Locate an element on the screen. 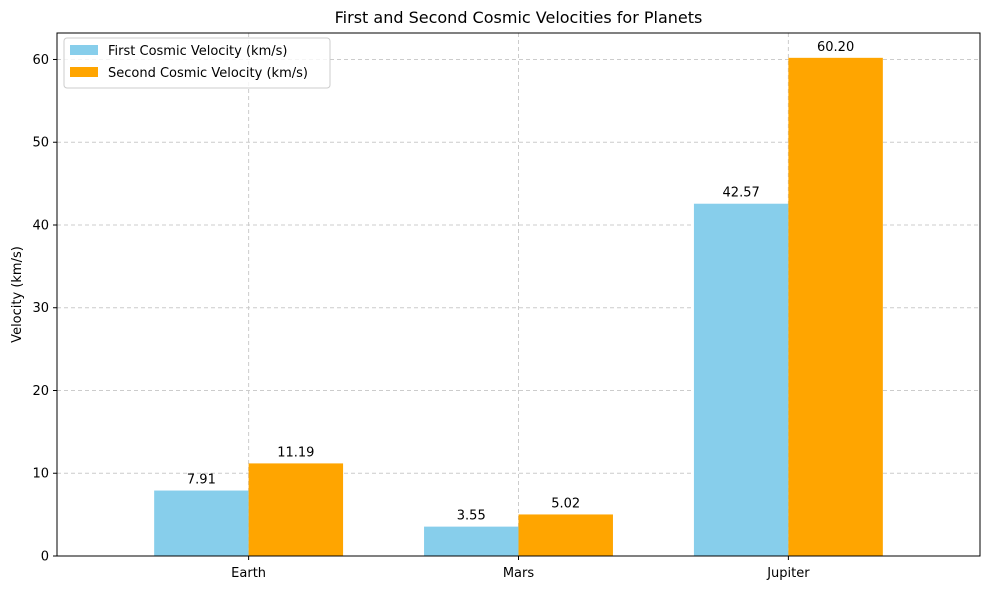 This screenshot has height=590, width=989. y-tick-label: 10 is located at coordinates (40, 474).